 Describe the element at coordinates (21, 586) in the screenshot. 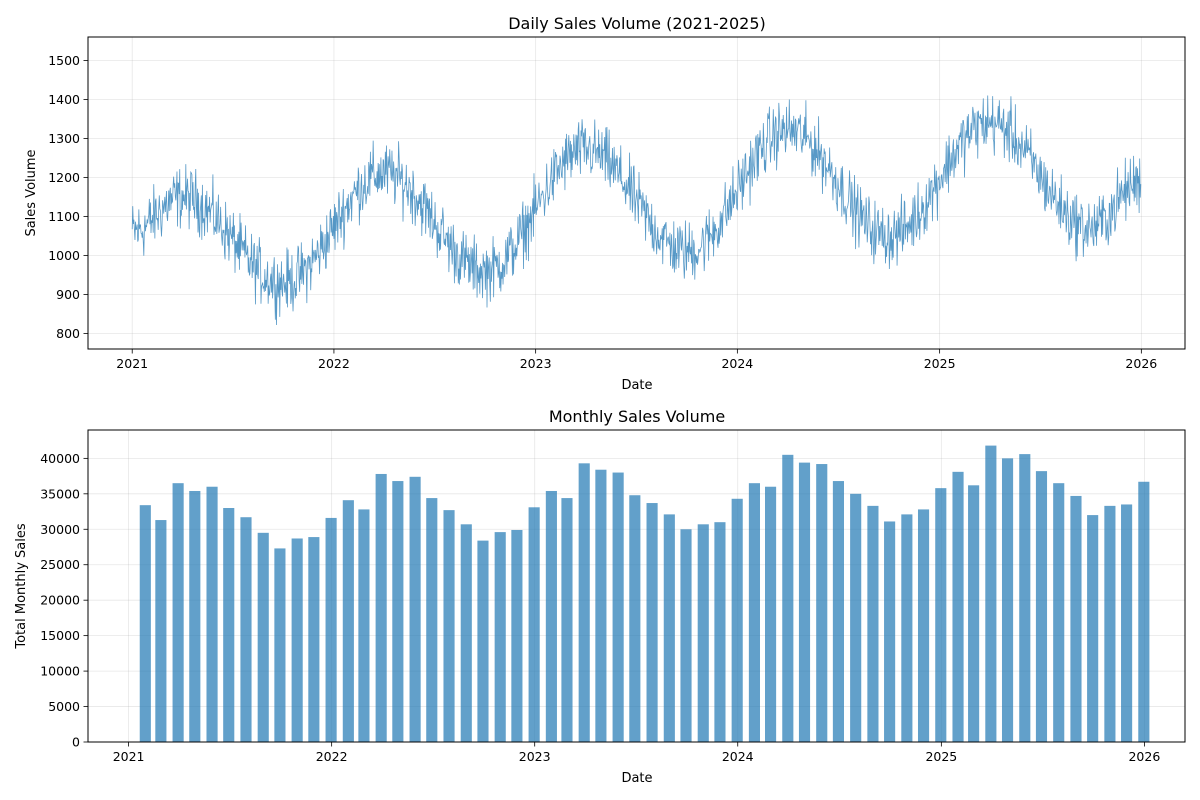

I see `monthly-y-axis-label: Total Monthly Sales` at that location.